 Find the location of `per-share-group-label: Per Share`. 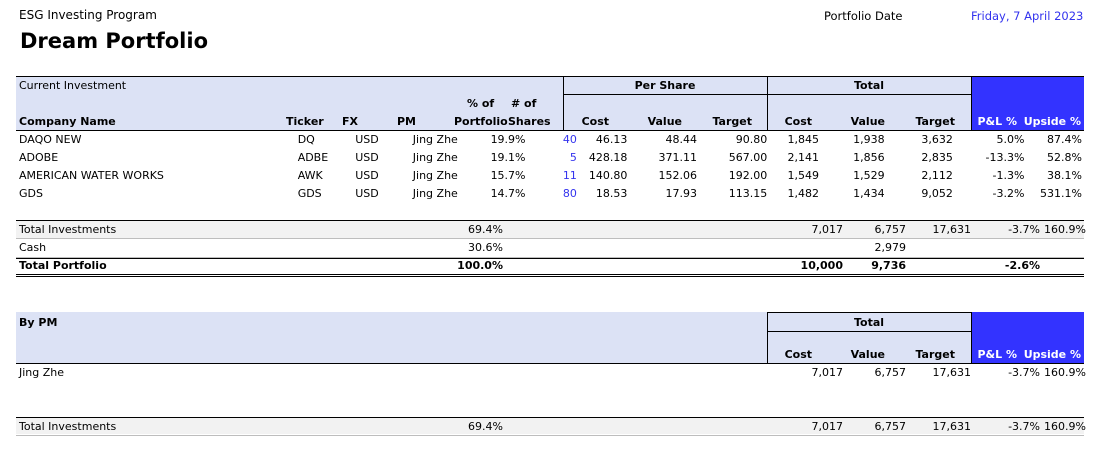

per-share-group-label: Per Share is located at coordinates (665, 85).